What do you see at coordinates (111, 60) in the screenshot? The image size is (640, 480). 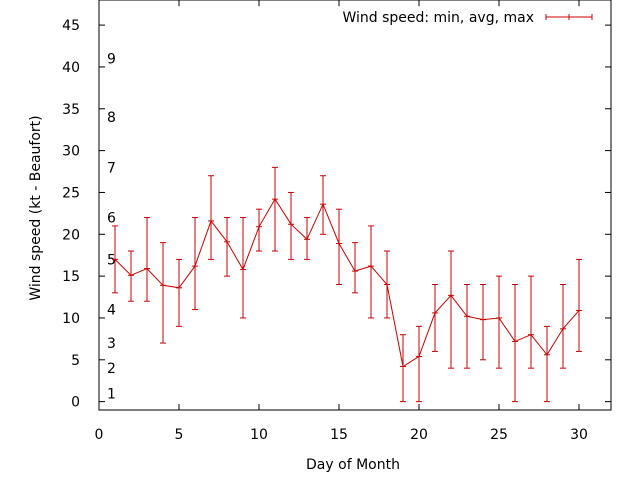 I see `beaufort-label: 9` at bounding box center [111, 60].